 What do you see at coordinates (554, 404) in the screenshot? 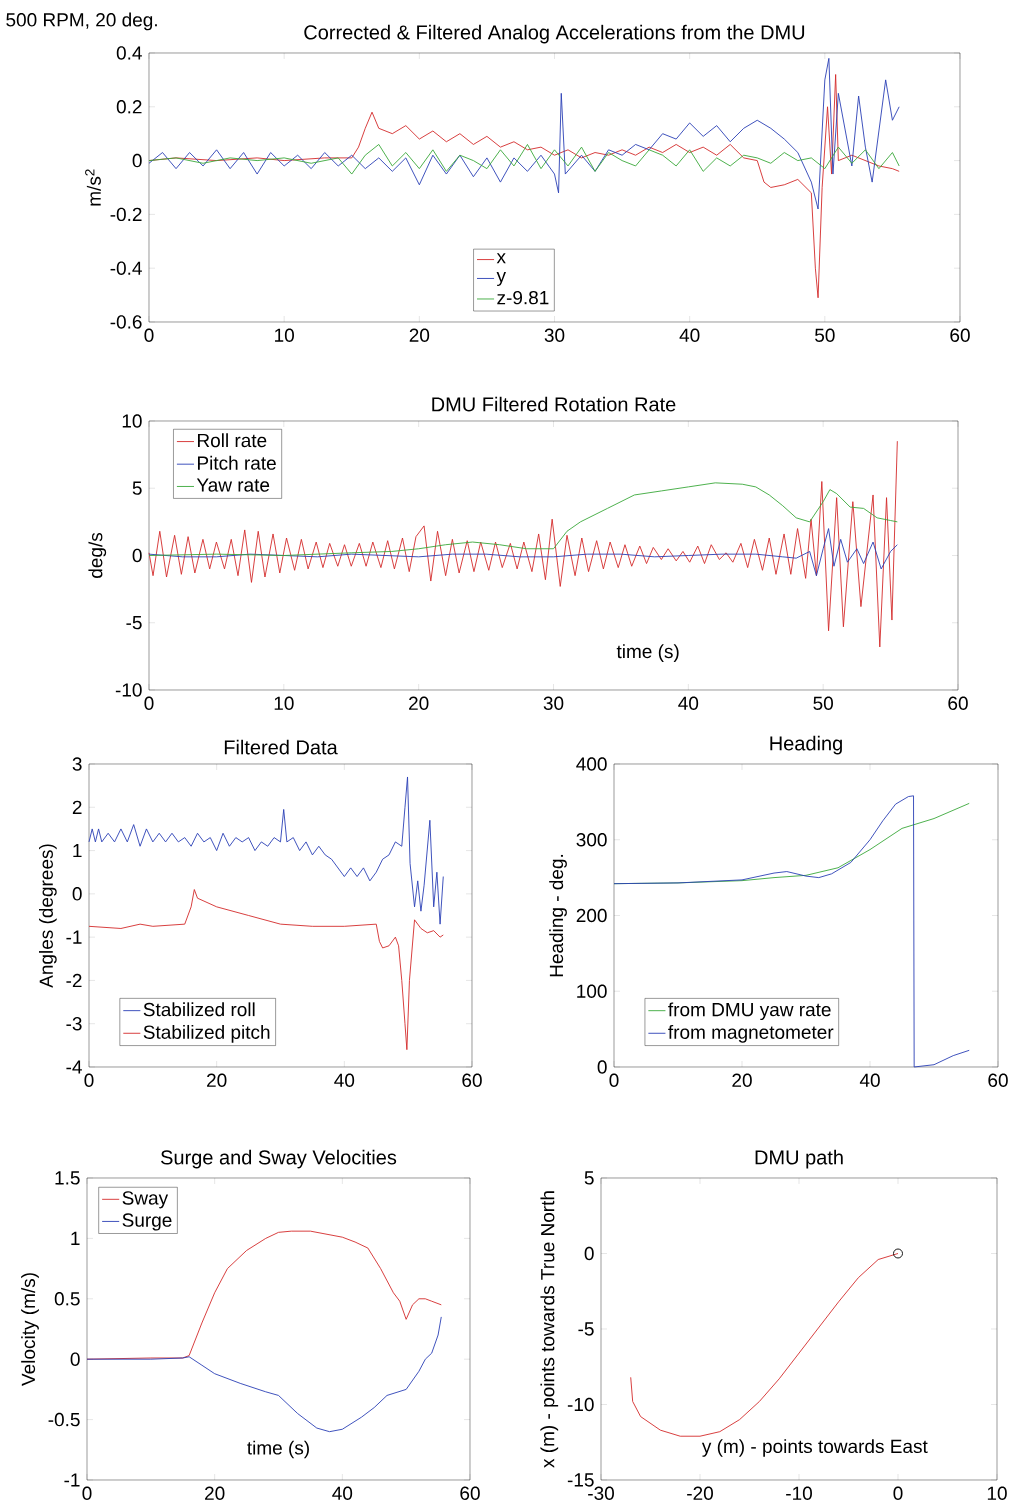
I see `chart-title: DMU Filtered Rotation Rate` at bounding box center [554, 404].